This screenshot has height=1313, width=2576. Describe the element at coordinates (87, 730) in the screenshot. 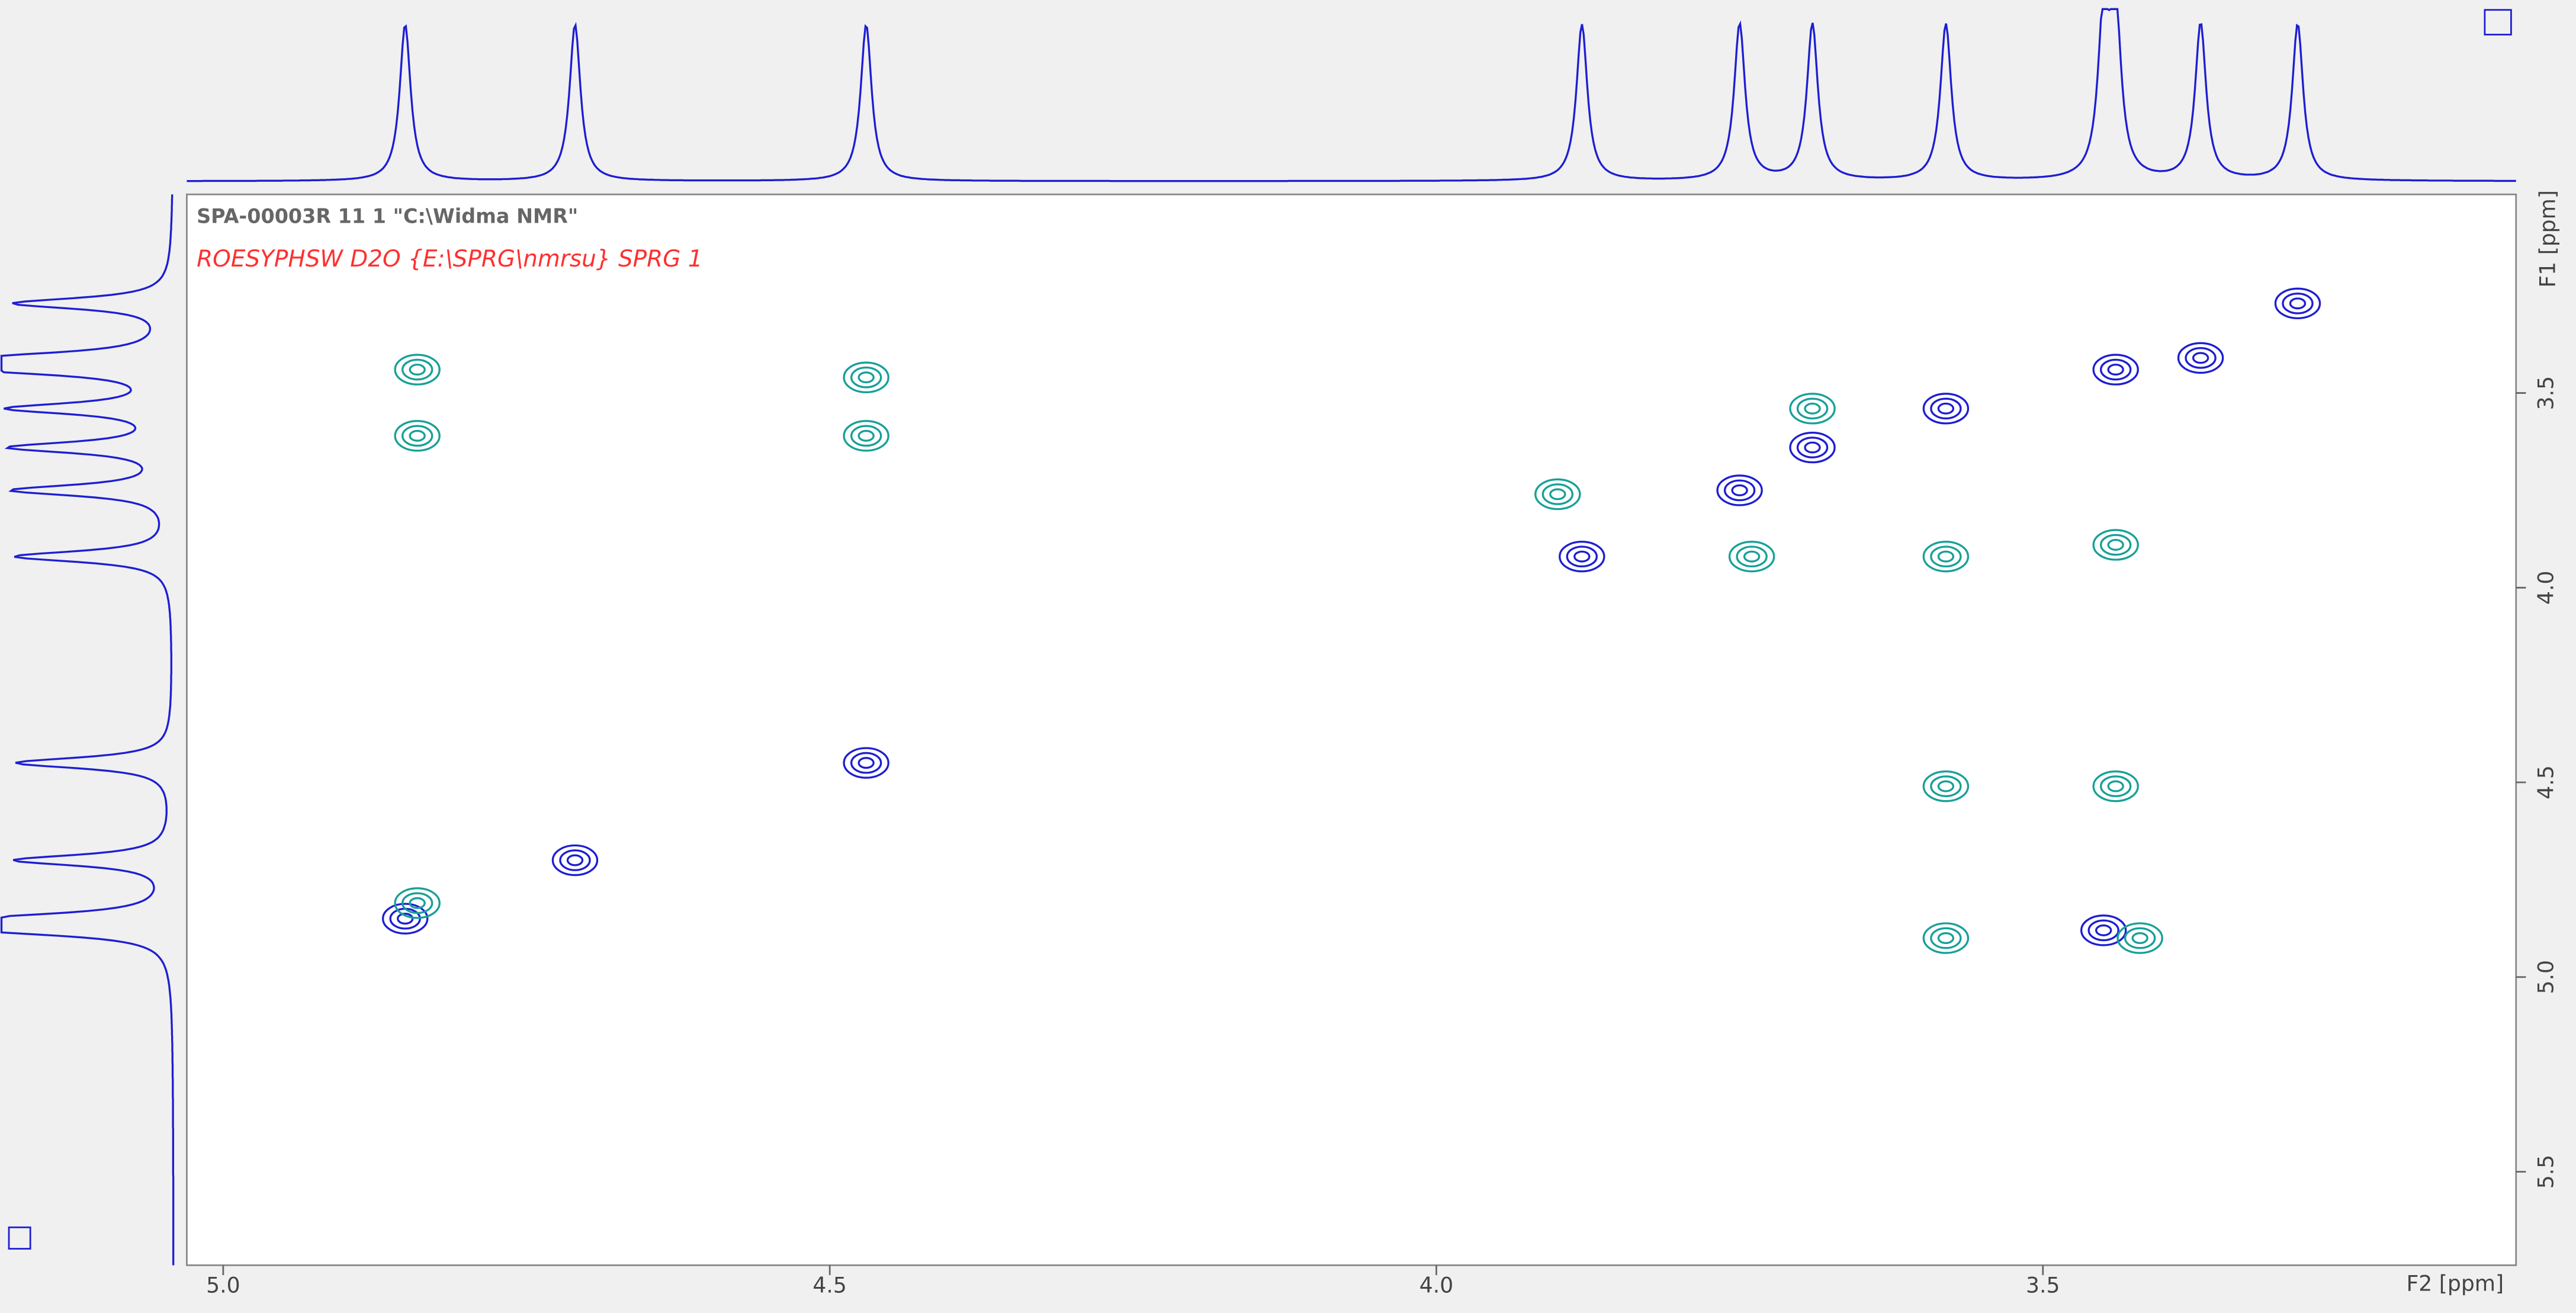

I see `f1-projection` at that location.